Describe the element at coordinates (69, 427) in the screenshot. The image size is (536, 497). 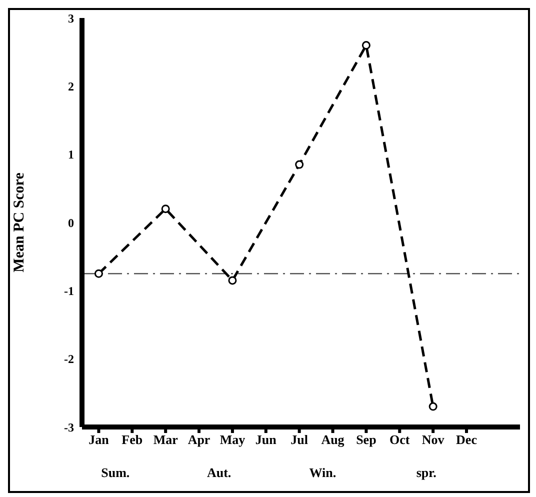
I see `y-tick-label: -3` at that location.